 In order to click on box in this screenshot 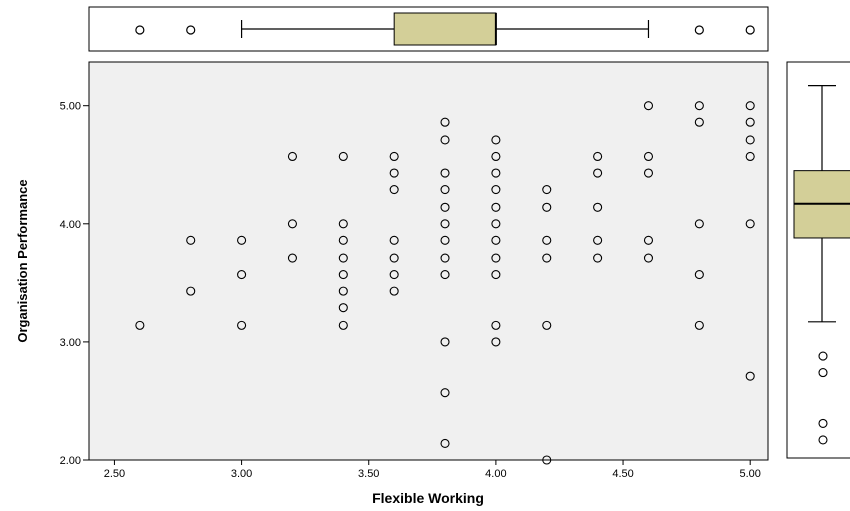, I will do `click(445, 29)`.